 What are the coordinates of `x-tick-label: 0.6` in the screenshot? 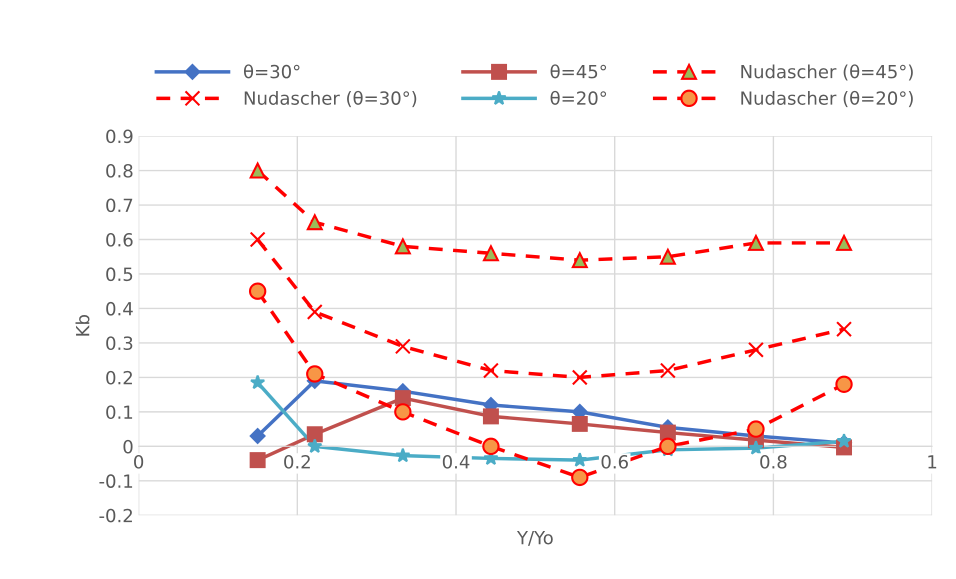 It's located at (615, 462).